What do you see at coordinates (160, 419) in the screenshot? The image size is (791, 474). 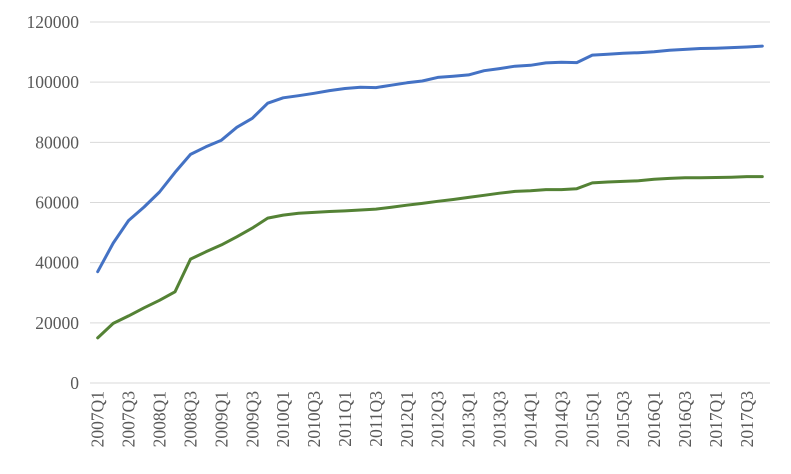 I see `x-axis-tick-label: 2008Q1` at bounding box center [160, 419].